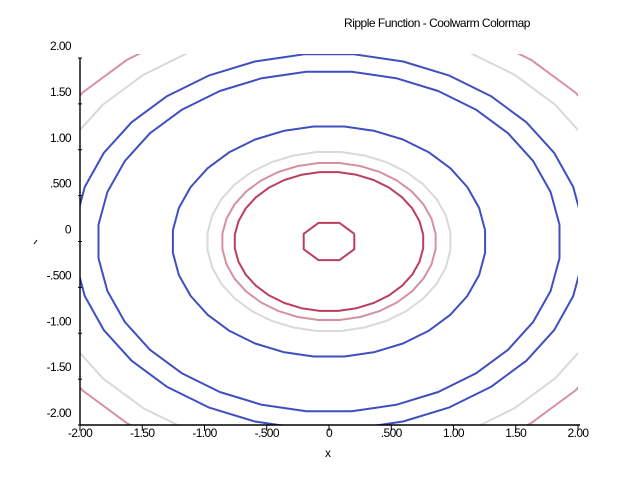  I want to click on y-tick-label-8: -2.00, so click(59, 413).